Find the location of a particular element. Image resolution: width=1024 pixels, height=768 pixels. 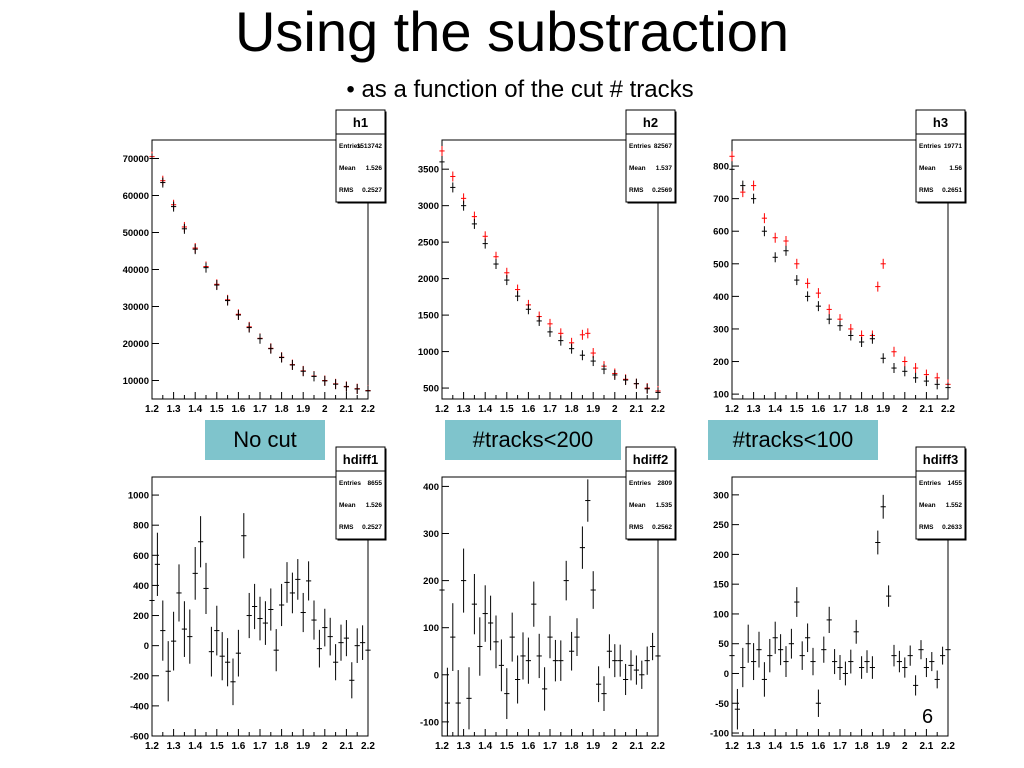

series is located at coordinates (260, 274).